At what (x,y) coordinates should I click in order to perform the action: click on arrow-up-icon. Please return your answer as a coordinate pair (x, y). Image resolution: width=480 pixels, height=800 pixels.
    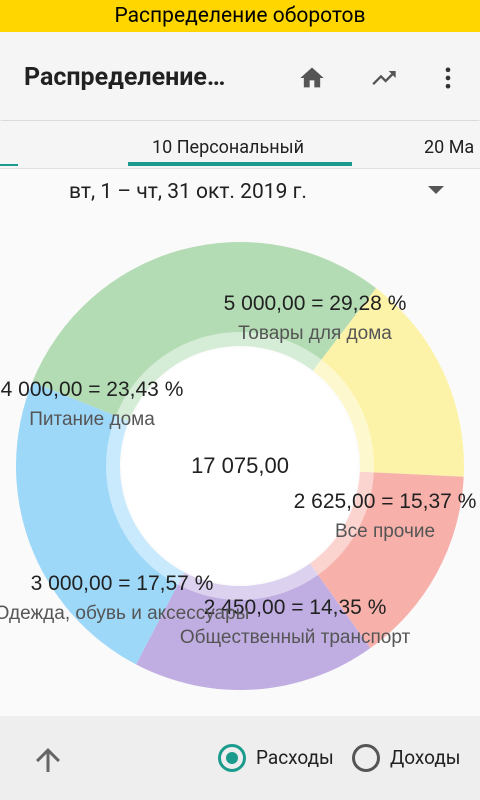
    Looking at the image, I should click on (48, 760).